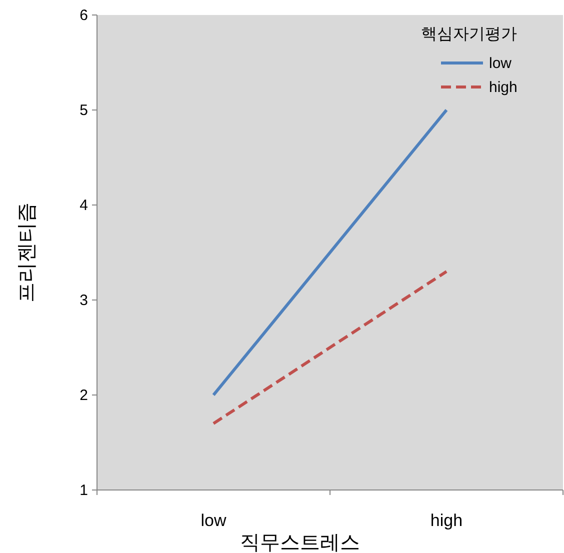 This screenshot has width=564, height=553. I want to click on y-tick-label: 4, so click(84, 205).